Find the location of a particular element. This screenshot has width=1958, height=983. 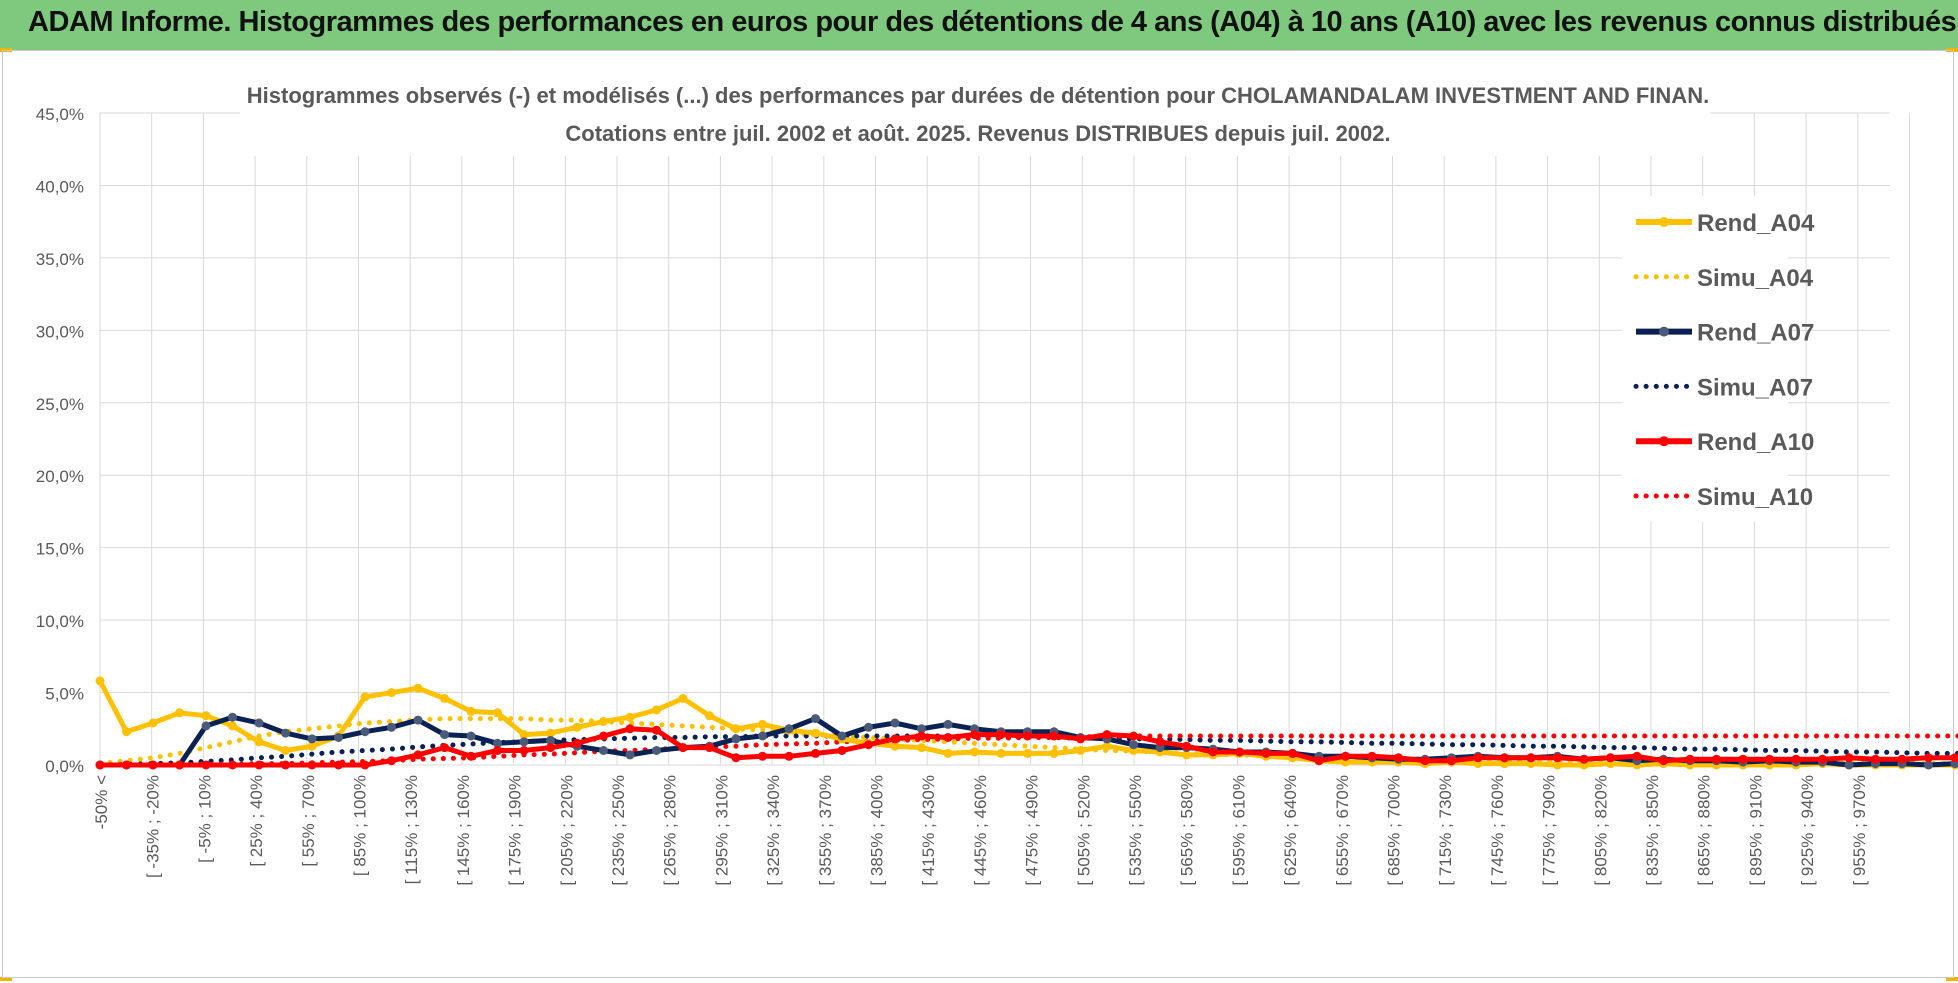

x-tick-label: [ 25% ; 40% is located at coordinates (256, 821).